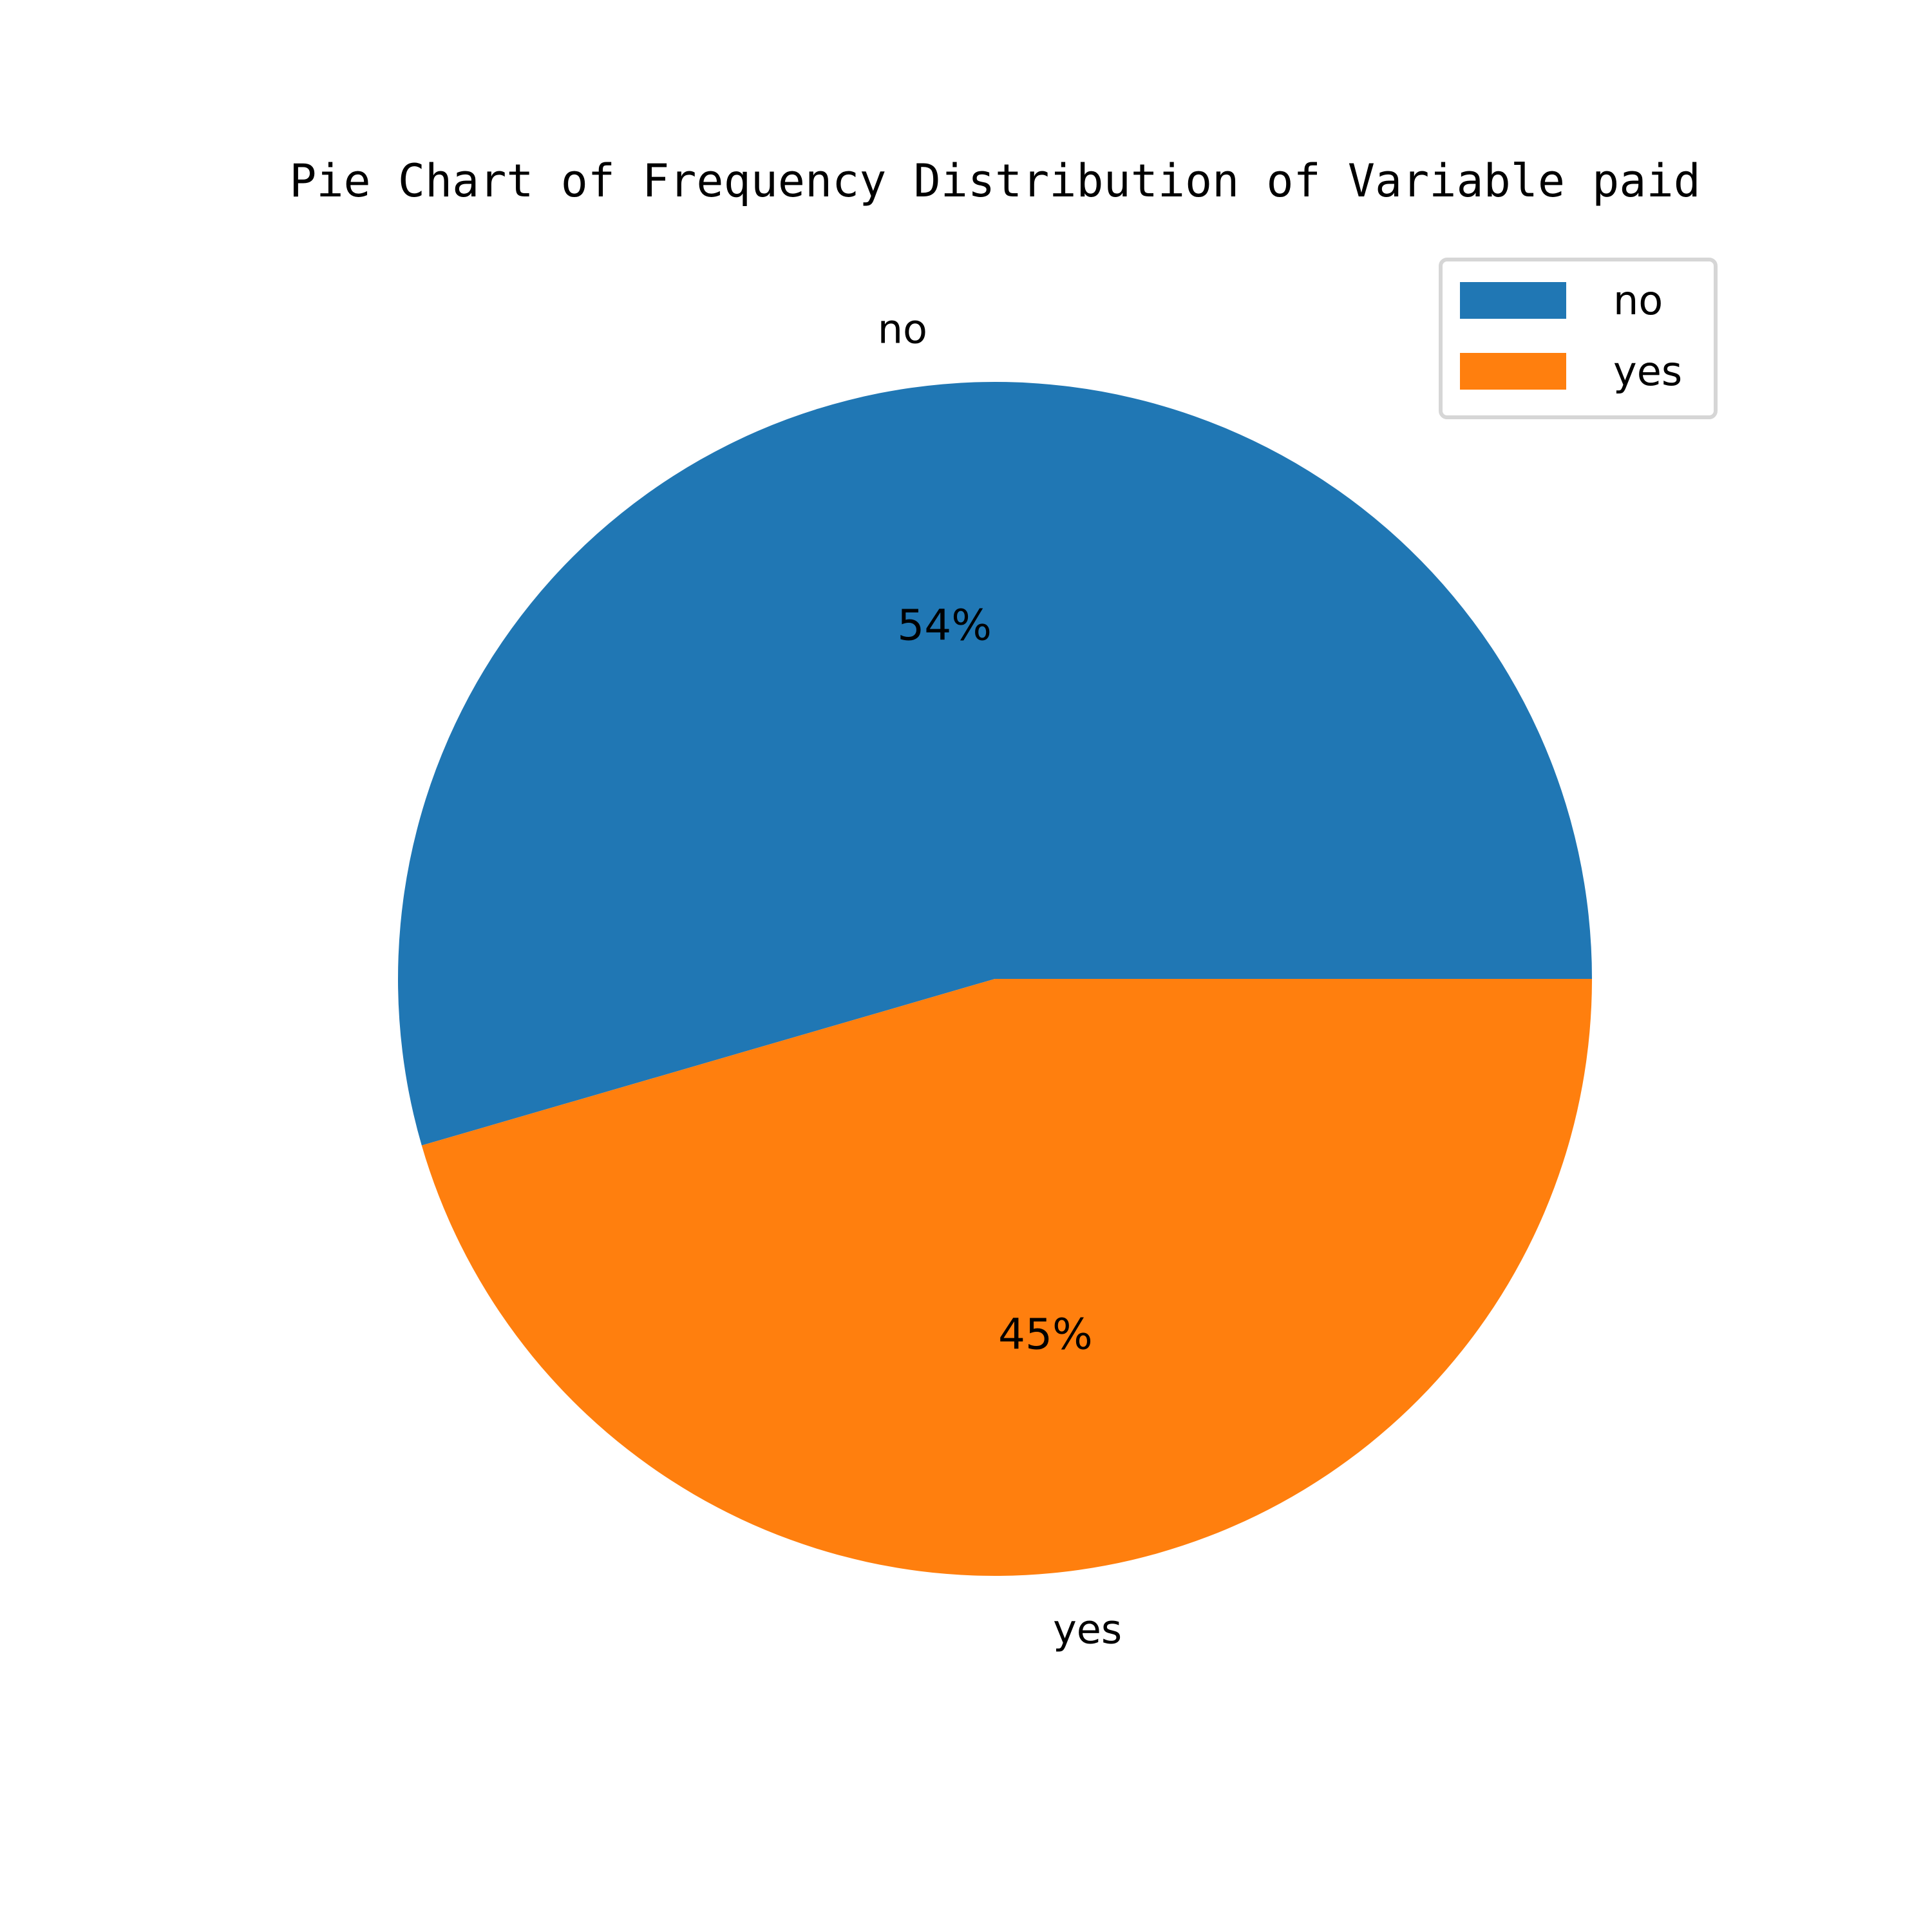  What do you see at coordinates (1045, 1335) in the screenshot?
I see `slice-percent-yes: 45%` at bounding box center [1045, 1335].